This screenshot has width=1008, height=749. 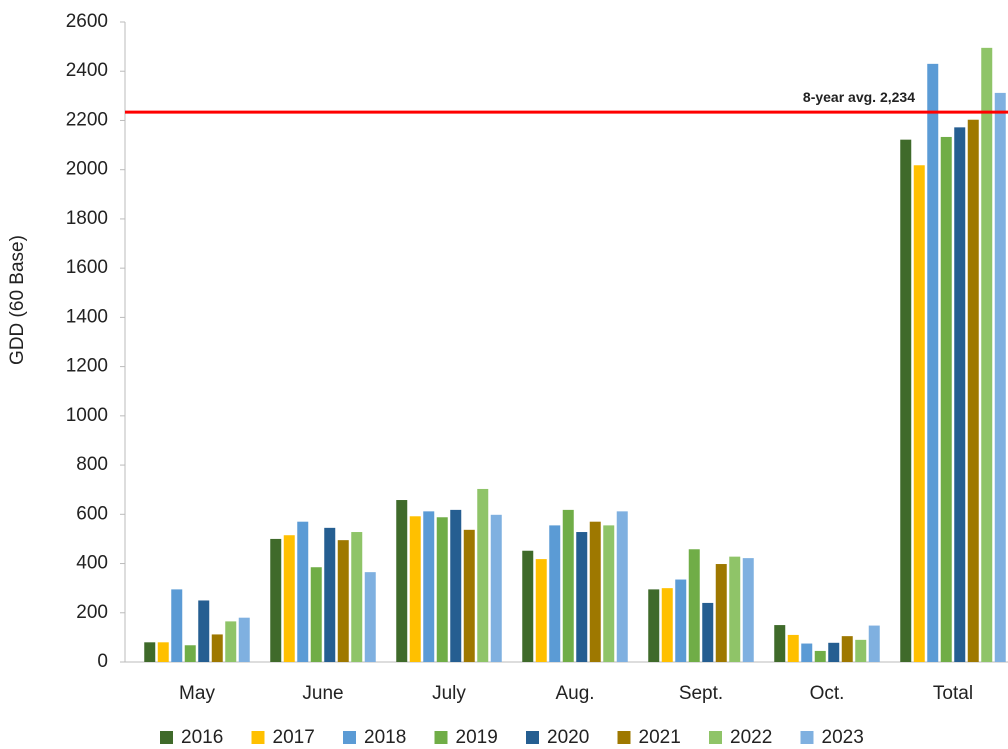 I want to click on x-tick-label: Sept., so click(x=701, y=693).